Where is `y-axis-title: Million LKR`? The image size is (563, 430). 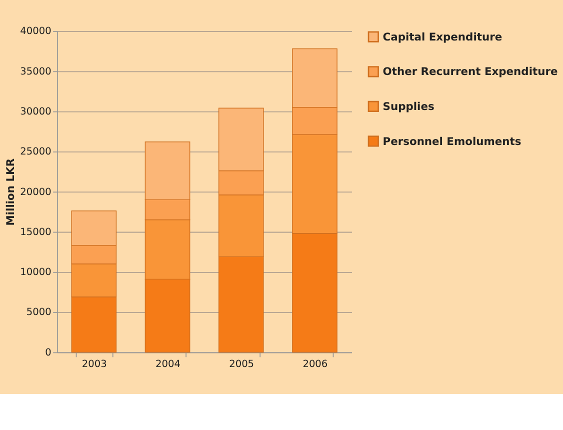 y-axis-title: Million LKR is located at coordinates (10, 192).